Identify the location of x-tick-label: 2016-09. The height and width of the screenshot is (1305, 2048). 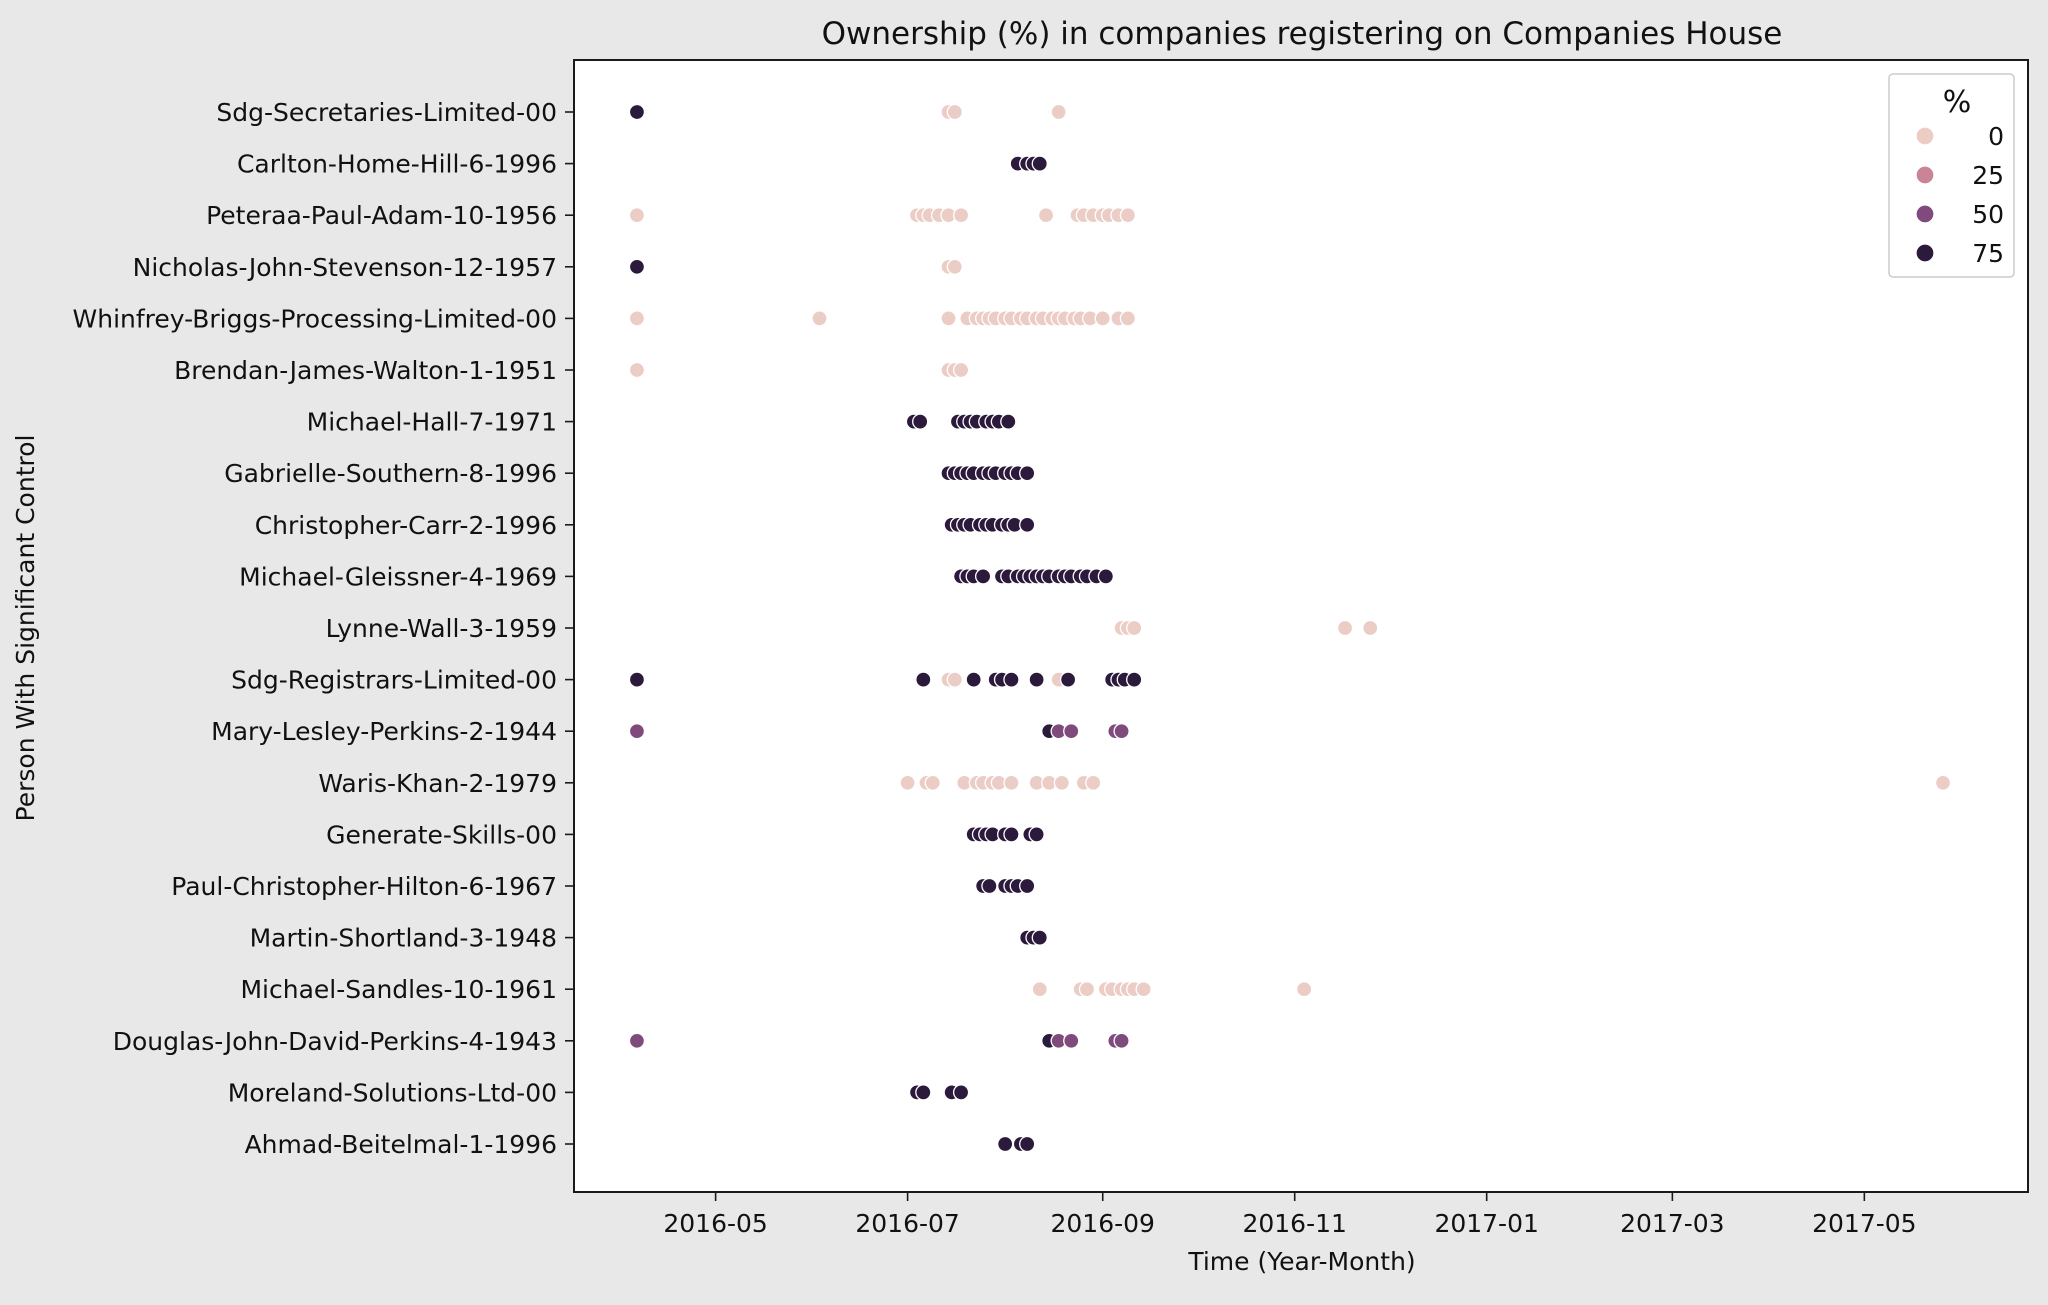
(1102, 1223).